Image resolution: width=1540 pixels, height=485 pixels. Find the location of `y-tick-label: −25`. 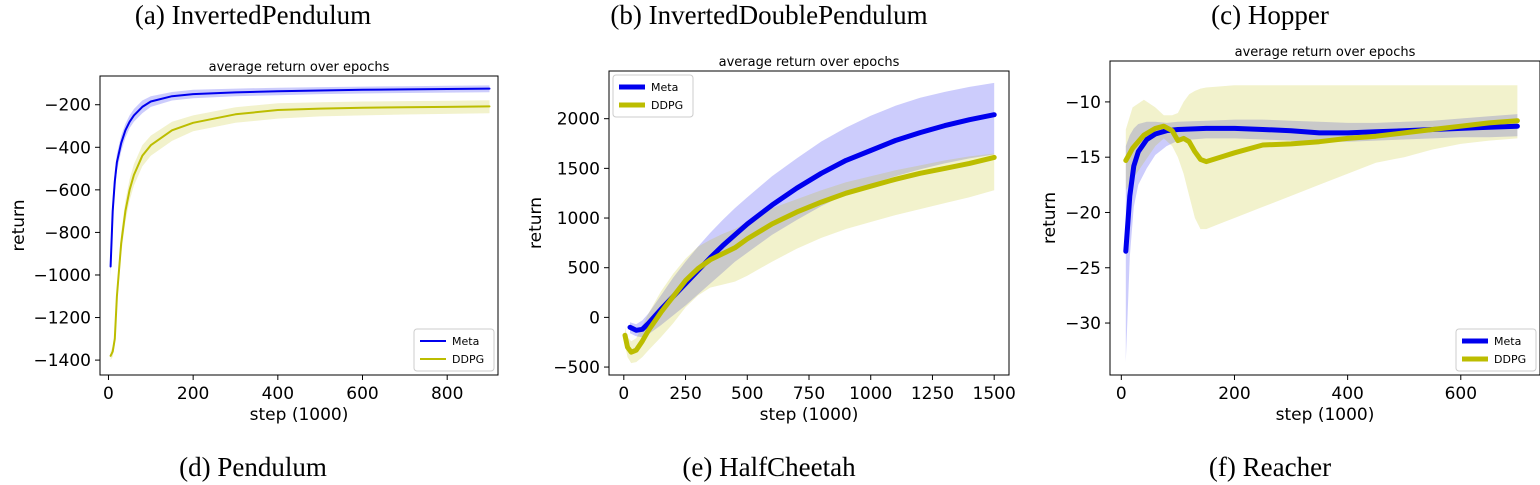

y-tick-label: −25 is located at coordinates (1083, 269).